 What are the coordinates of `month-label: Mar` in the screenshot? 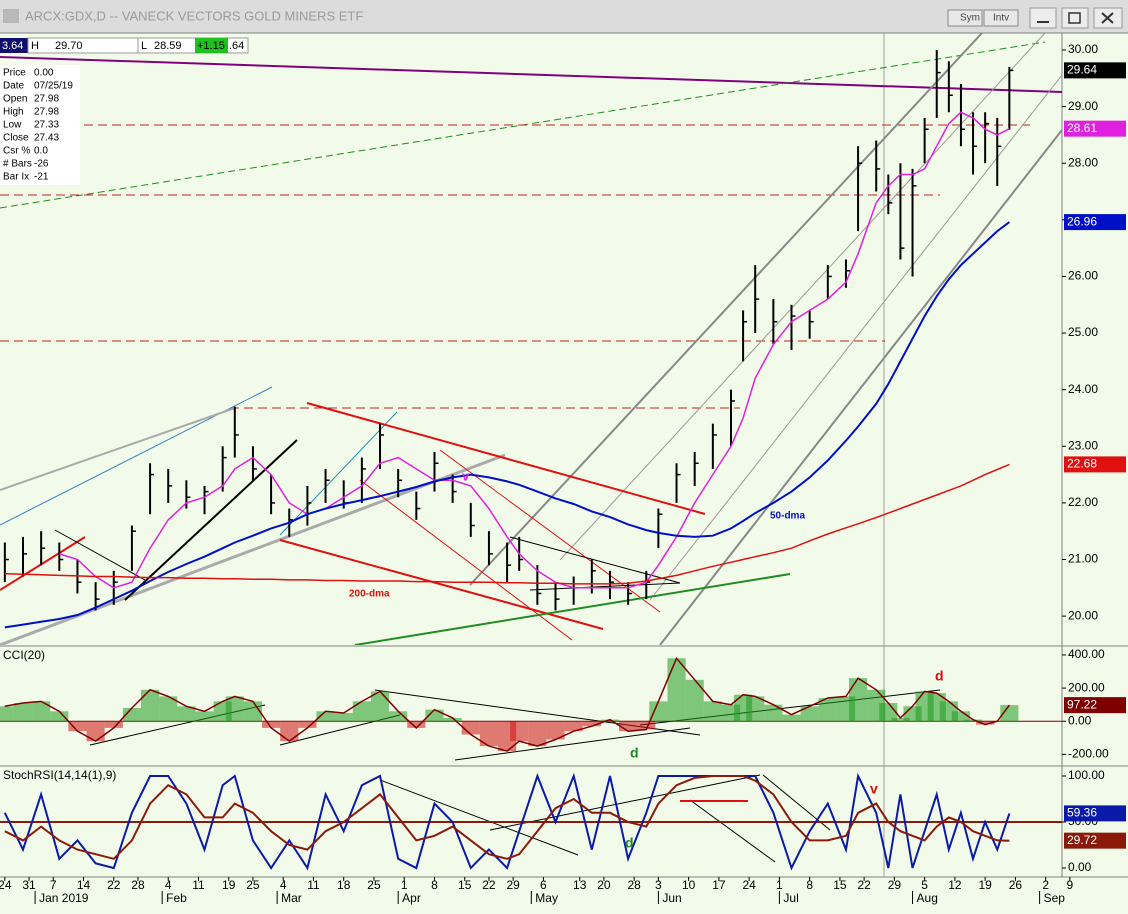 It's located at (291, 898).